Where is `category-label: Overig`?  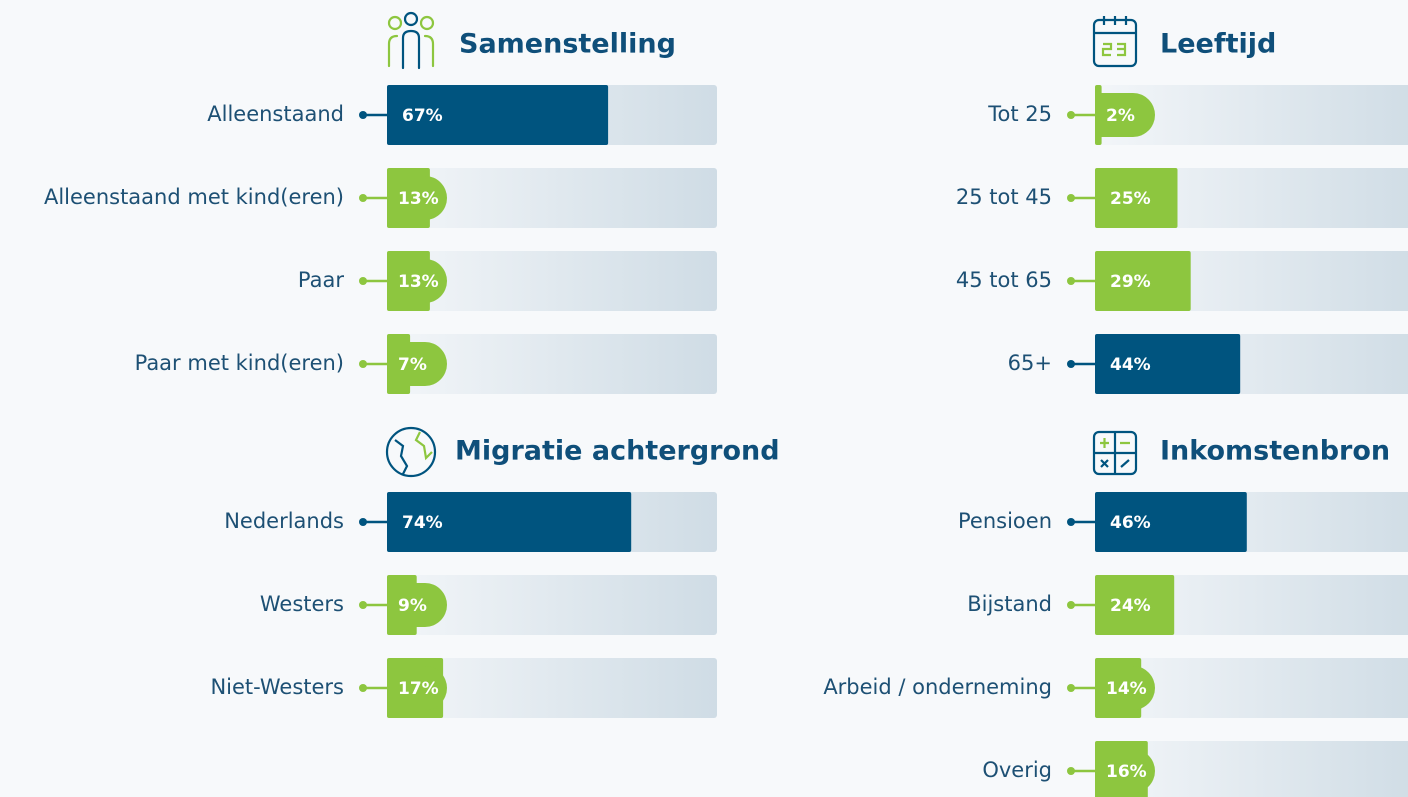
category-label: Overig is located at coordinates (1017, 770).